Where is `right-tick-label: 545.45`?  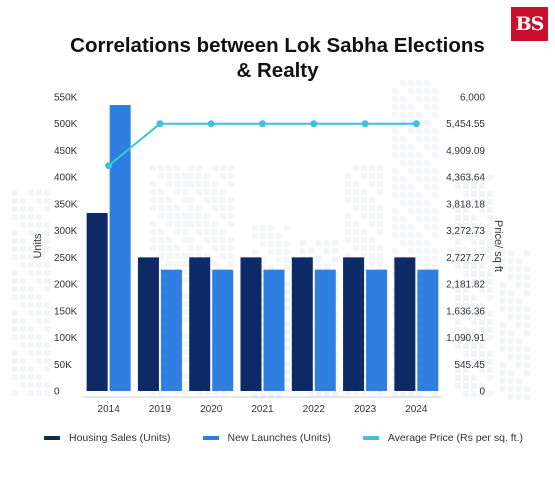 right-tick-label: 545.45 is located at coordinates (469, 365).